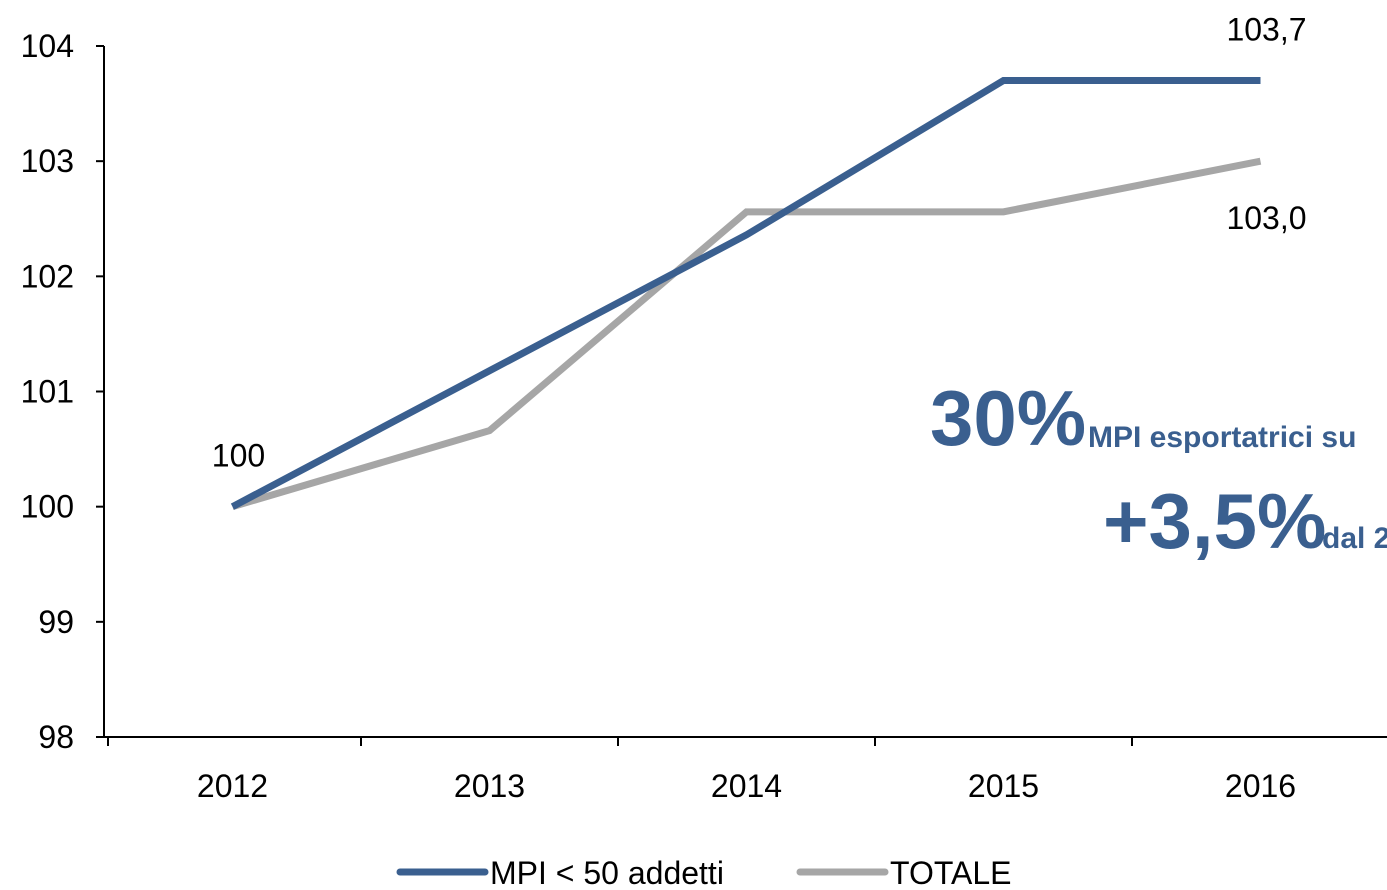 This screenshot has height=890, width=1387. Describe the element at coordinates (1214, 521) in the screenshot. I see `annotation: +3,5%` at that location.